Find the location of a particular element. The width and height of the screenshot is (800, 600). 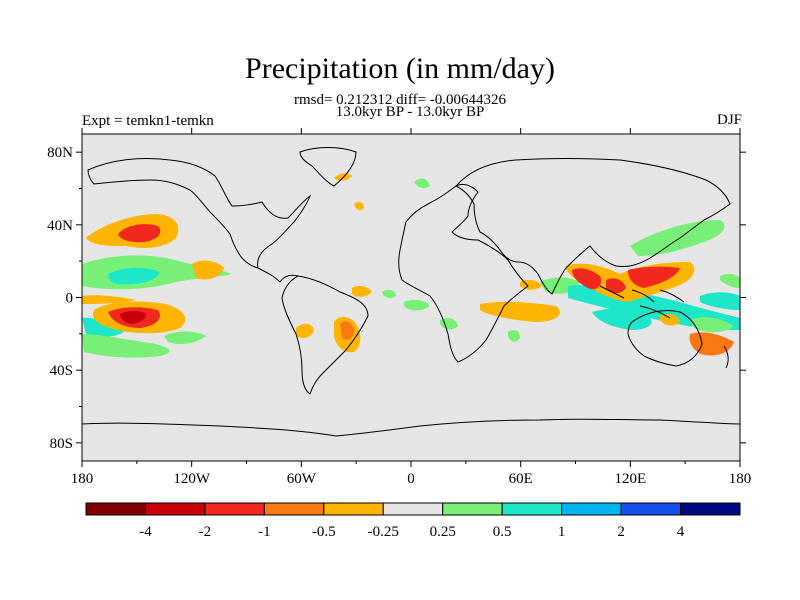

colorbar-label: -4 is located at coordinates (145, 532).